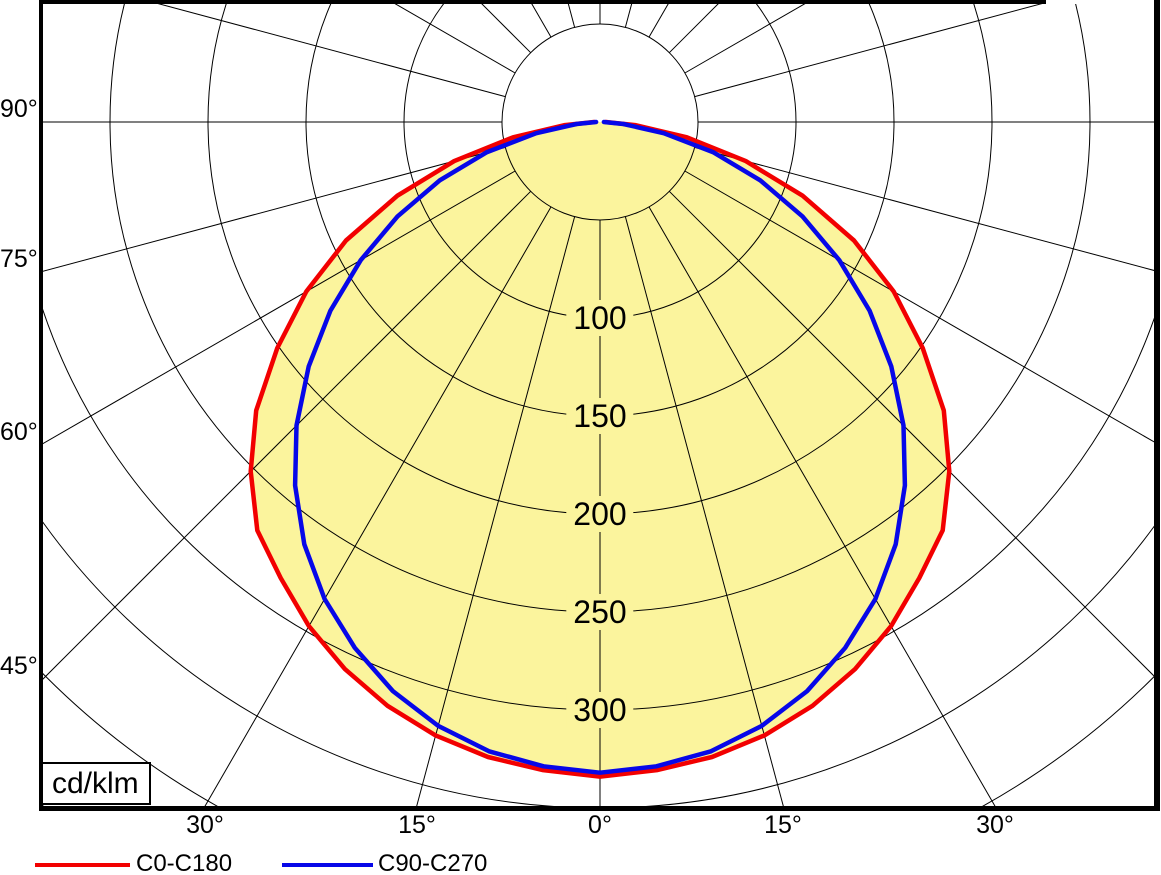  Describe the element at coordinates (19, 432) in the screenshot. I see `left-tick-60: 60°` at that location.